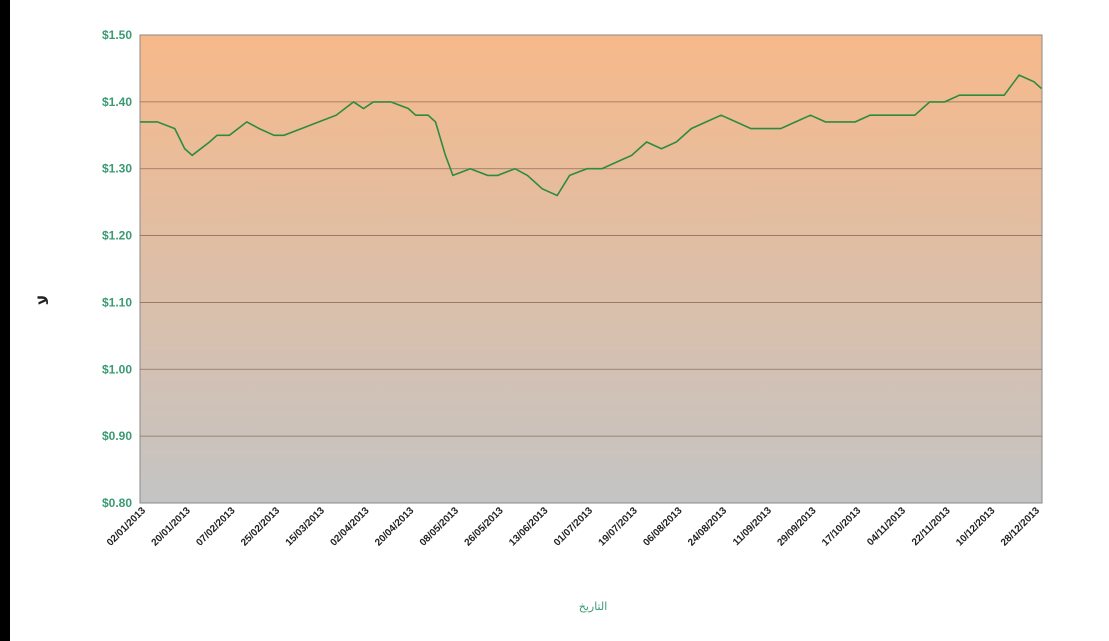 This screenshot has width=1109, height=641. What do you see at coordinates (618, 526) in the screenshot?
I see `x-tick-label: 19/07/2013` at bounding box center [618, 526].